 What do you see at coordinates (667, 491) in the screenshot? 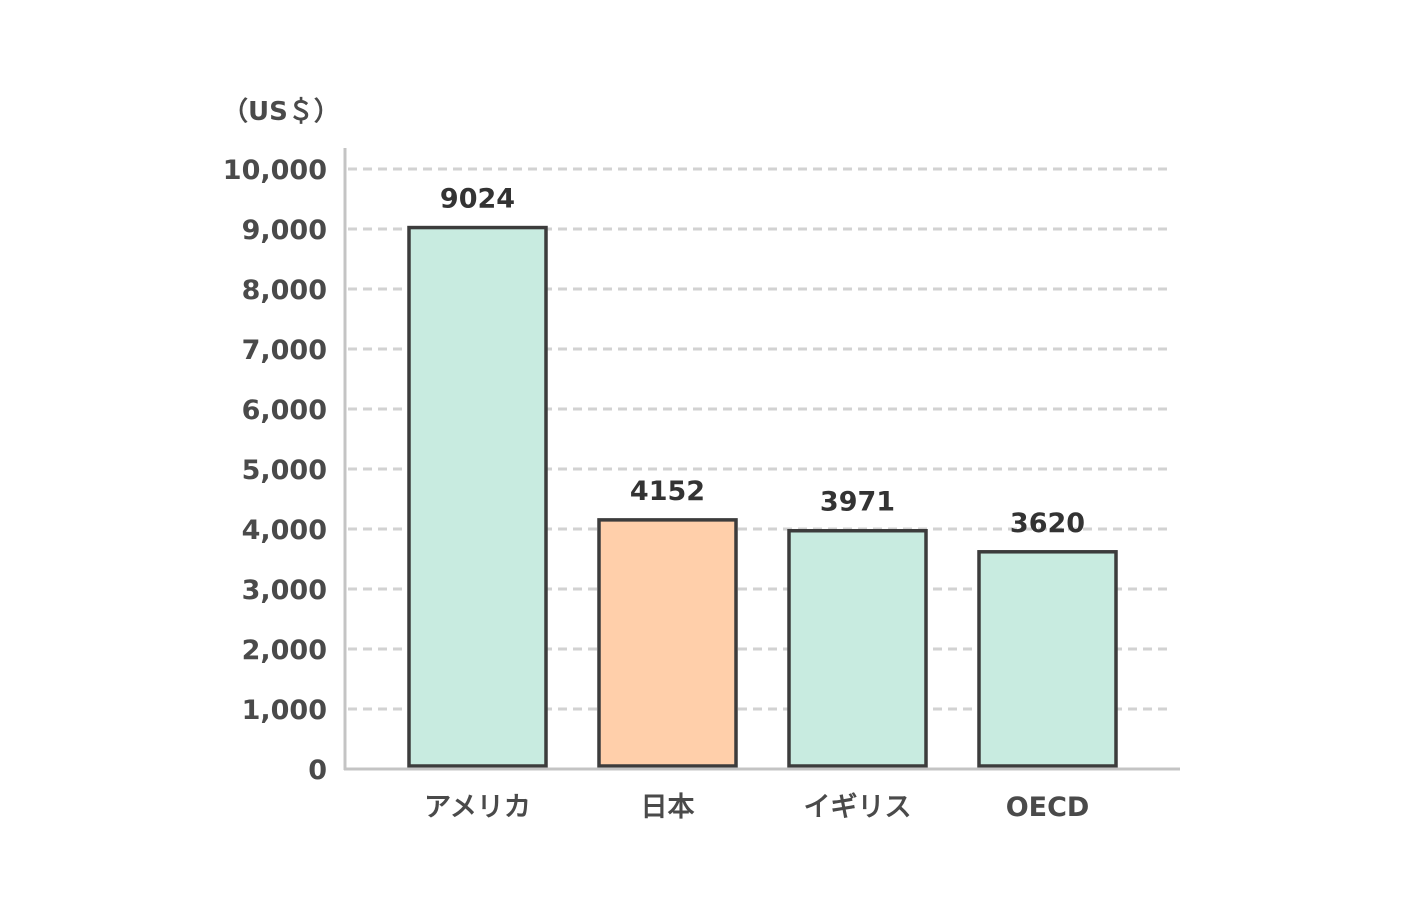
I see `bar-value-label: 4152` at bounding box center [667, 491].